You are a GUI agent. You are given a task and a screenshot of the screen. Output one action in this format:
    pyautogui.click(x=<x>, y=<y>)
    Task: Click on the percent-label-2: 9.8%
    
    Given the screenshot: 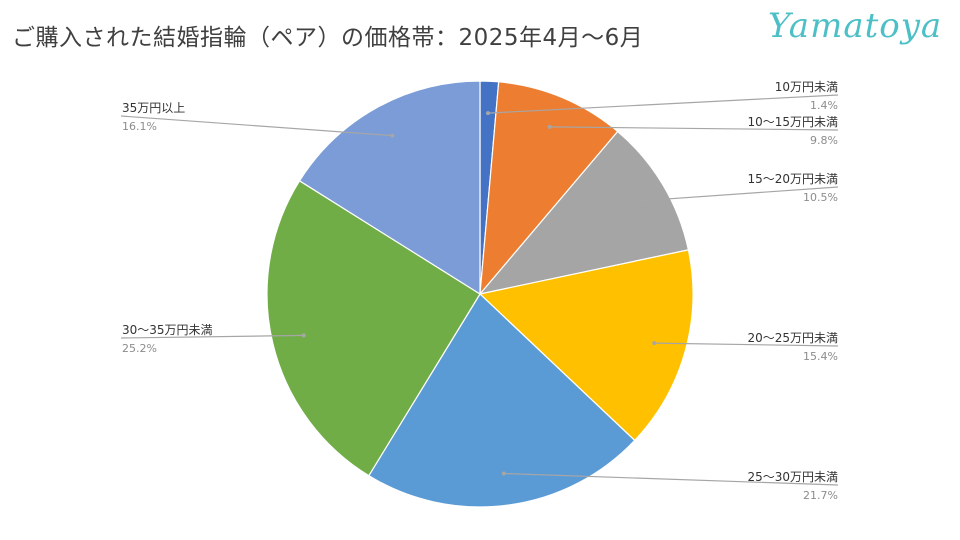 What is the action you would take?
    pyautogui.click(x=824, y=140)
    